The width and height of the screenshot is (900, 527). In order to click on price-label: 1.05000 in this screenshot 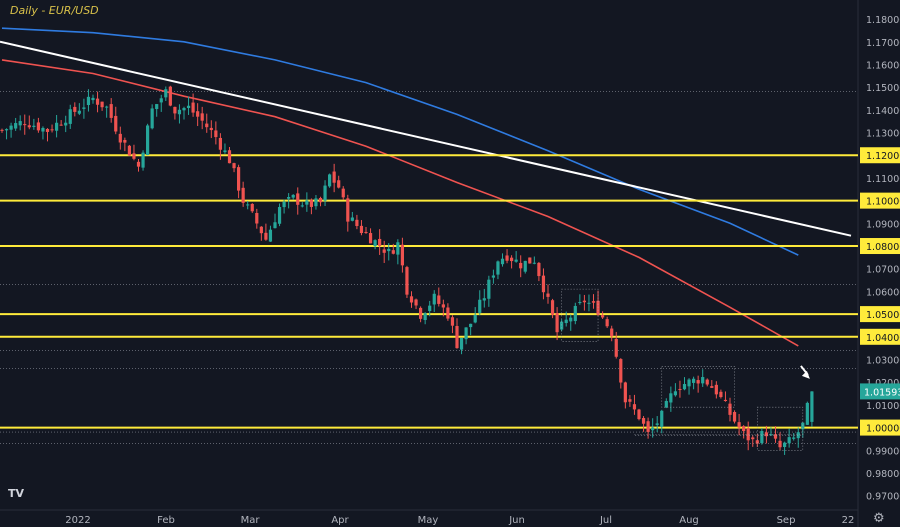, I will do `click(883, 315)`.